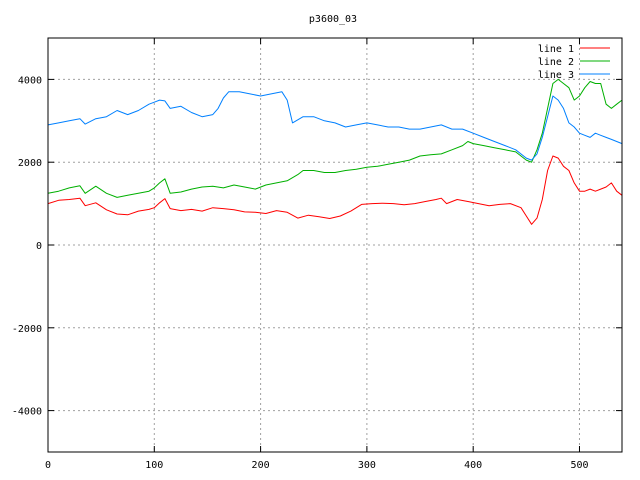 The image size is (640, 480). What do you see at coordinates (556, 75) in the screenshot?
I see `legend-label-3: line 3` at bounding box center [556, 75].